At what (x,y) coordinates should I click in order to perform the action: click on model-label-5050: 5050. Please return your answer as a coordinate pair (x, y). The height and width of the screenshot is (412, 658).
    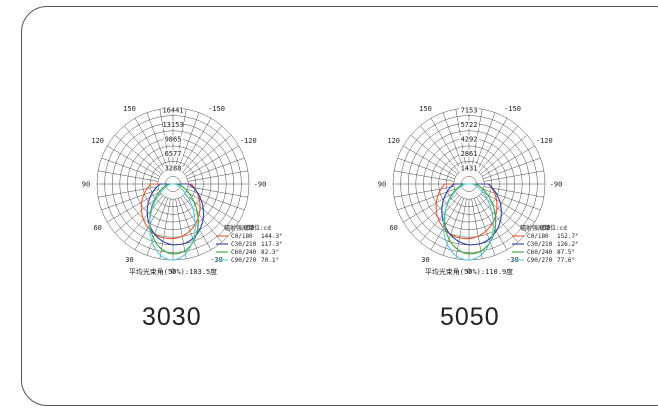
    Looking at the image, I should click on (470, 317).